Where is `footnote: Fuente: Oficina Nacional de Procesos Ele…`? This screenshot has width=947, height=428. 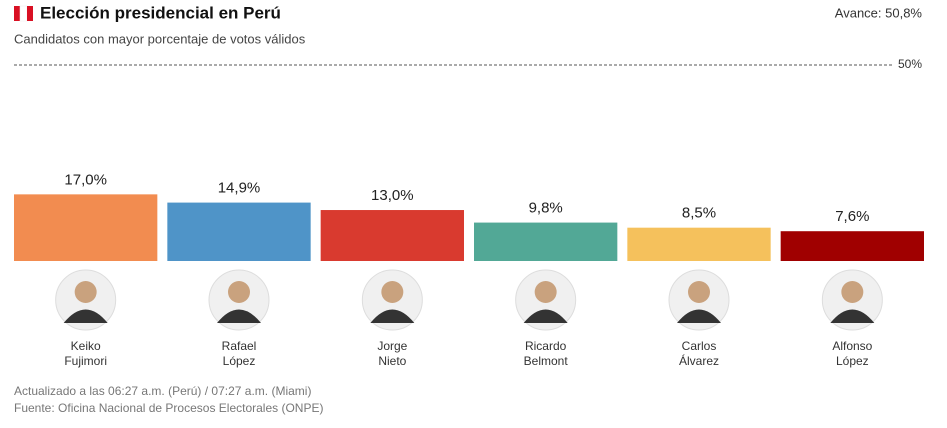
footnote: Fuente: Oficina Nacional de Procesos Ele… is located at coordinates (168, 408).